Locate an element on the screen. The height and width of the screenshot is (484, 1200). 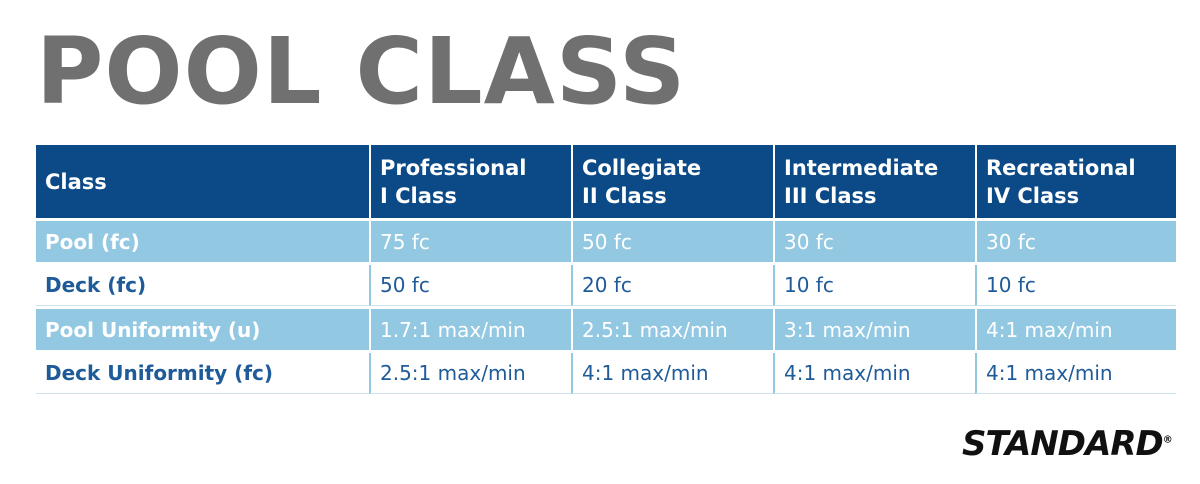
header-line: IV Class is located at coordinates (1033, 195).